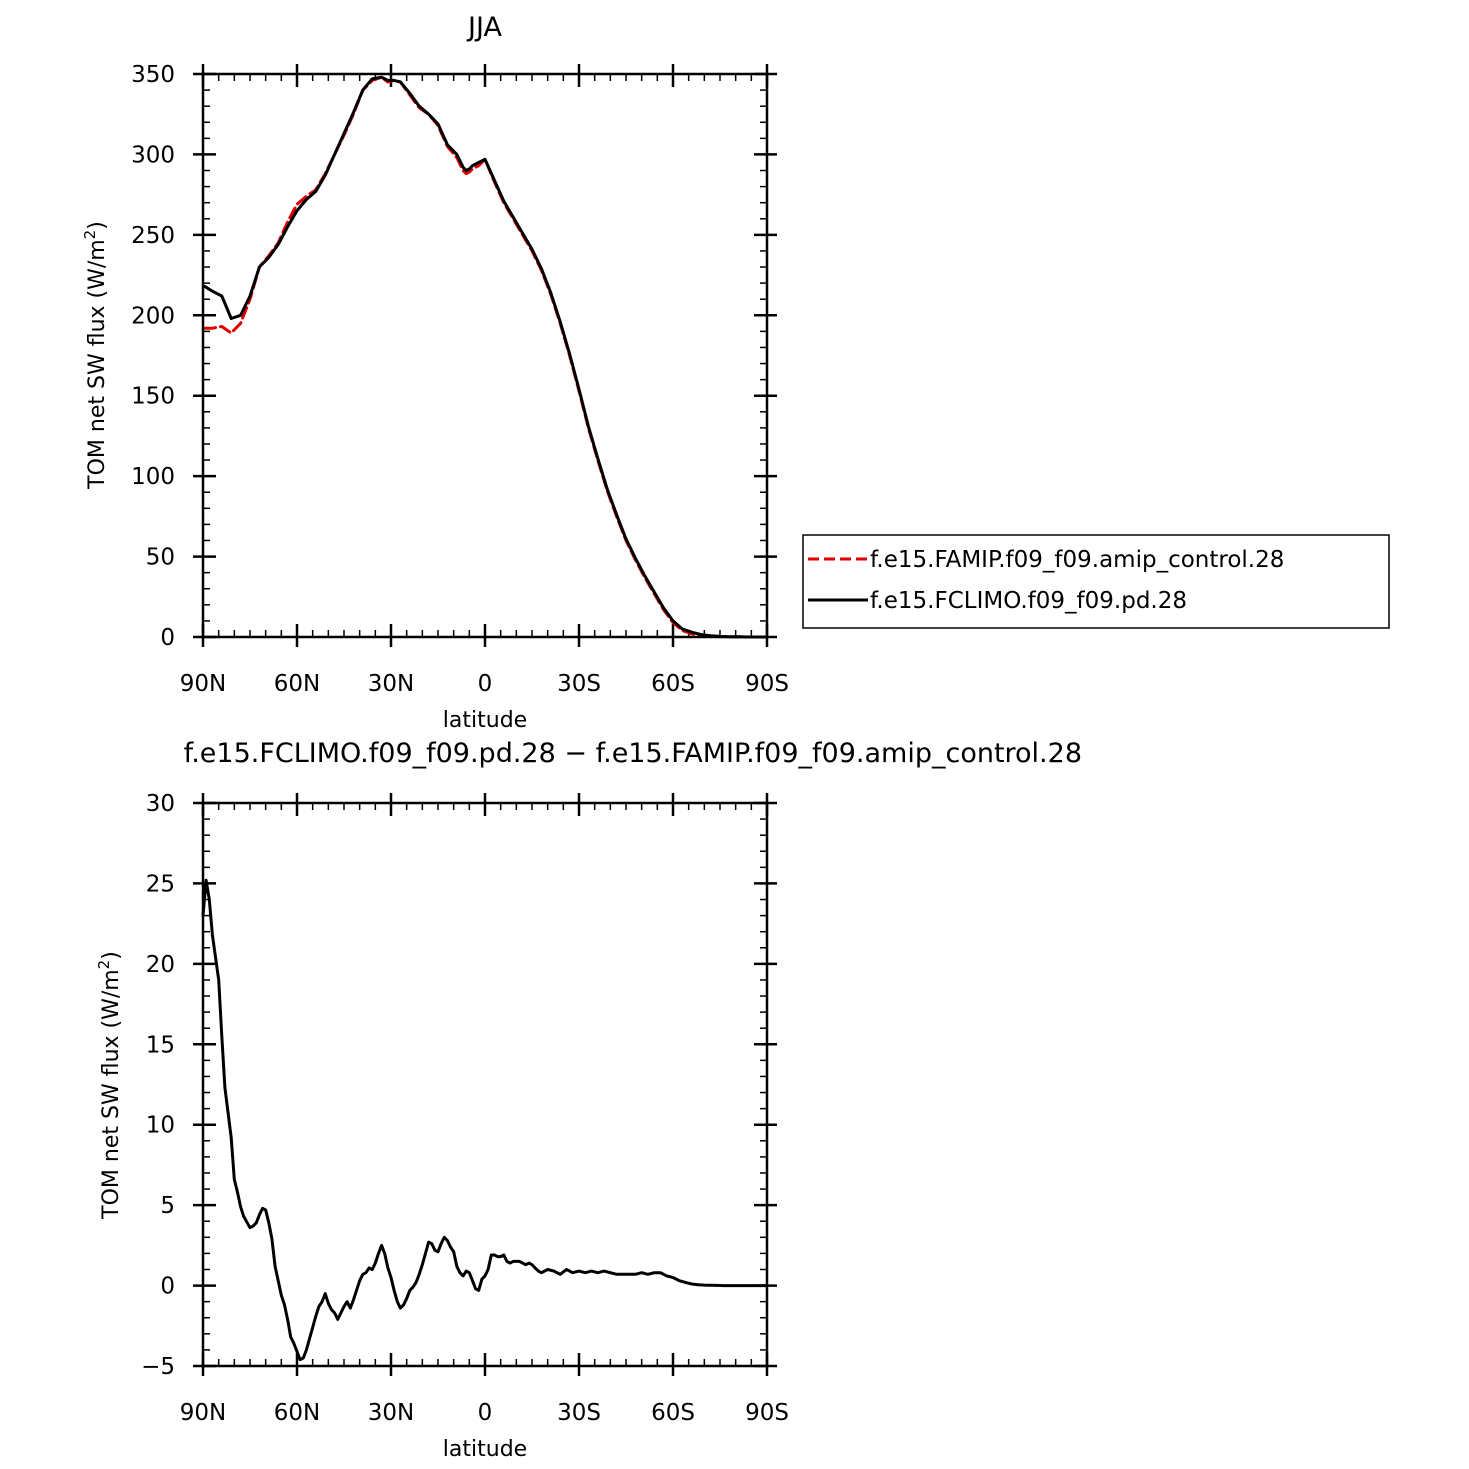  Describe the element at coordinates (153, 155) in the screenshot. I see `y-tick-label: 300` at that location.